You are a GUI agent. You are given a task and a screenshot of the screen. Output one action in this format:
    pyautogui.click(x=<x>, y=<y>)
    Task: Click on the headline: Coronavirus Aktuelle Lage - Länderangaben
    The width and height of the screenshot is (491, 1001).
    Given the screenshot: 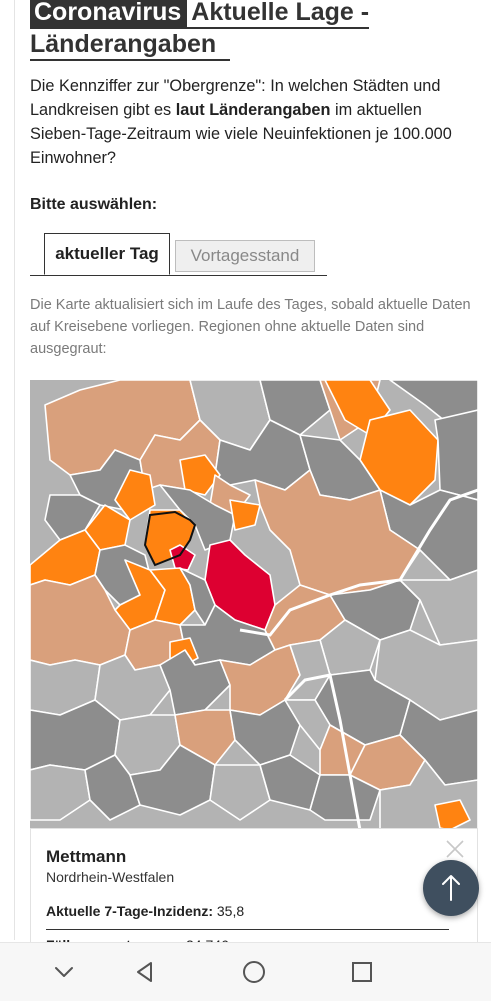 What is the action you would take?
    pyautogui.click(x=210, y=30)
    